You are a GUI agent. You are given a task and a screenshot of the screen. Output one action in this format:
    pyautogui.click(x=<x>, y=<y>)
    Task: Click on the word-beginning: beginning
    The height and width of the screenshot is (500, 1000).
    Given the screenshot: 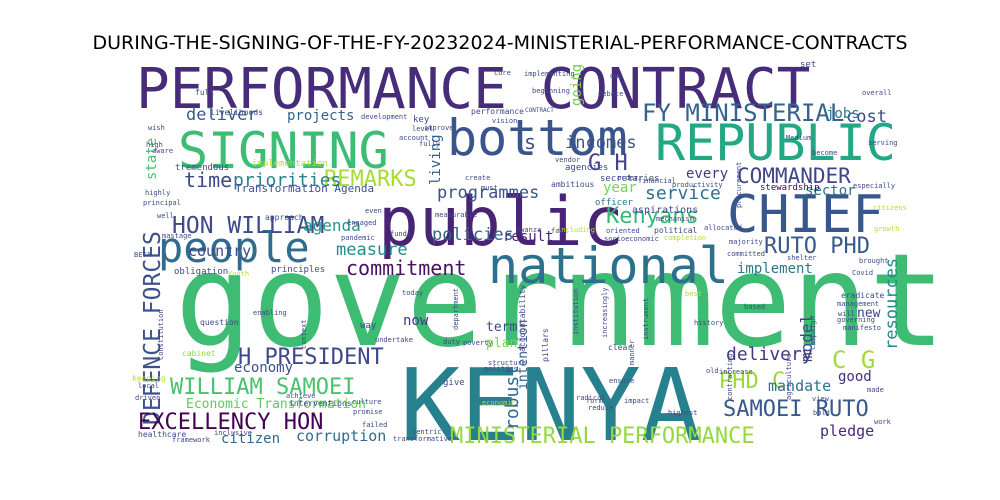 What is the action you would take?
    pyautogui.click(x=551, y=91)
    